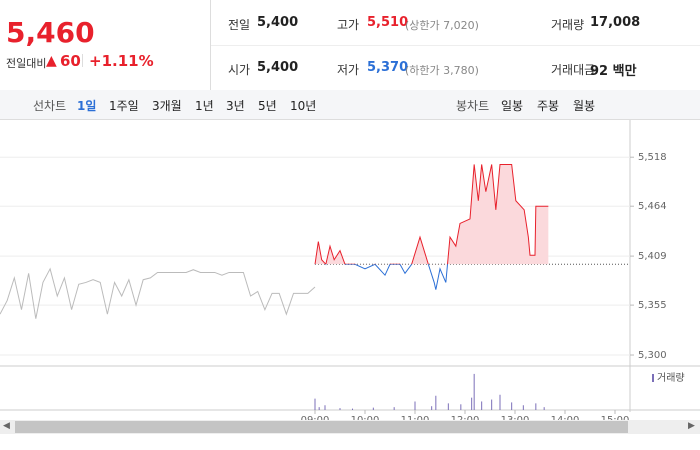  Describe the element at coordinates (6, 426) in the screenshot. I see `scroll-left: ◀` at that location.